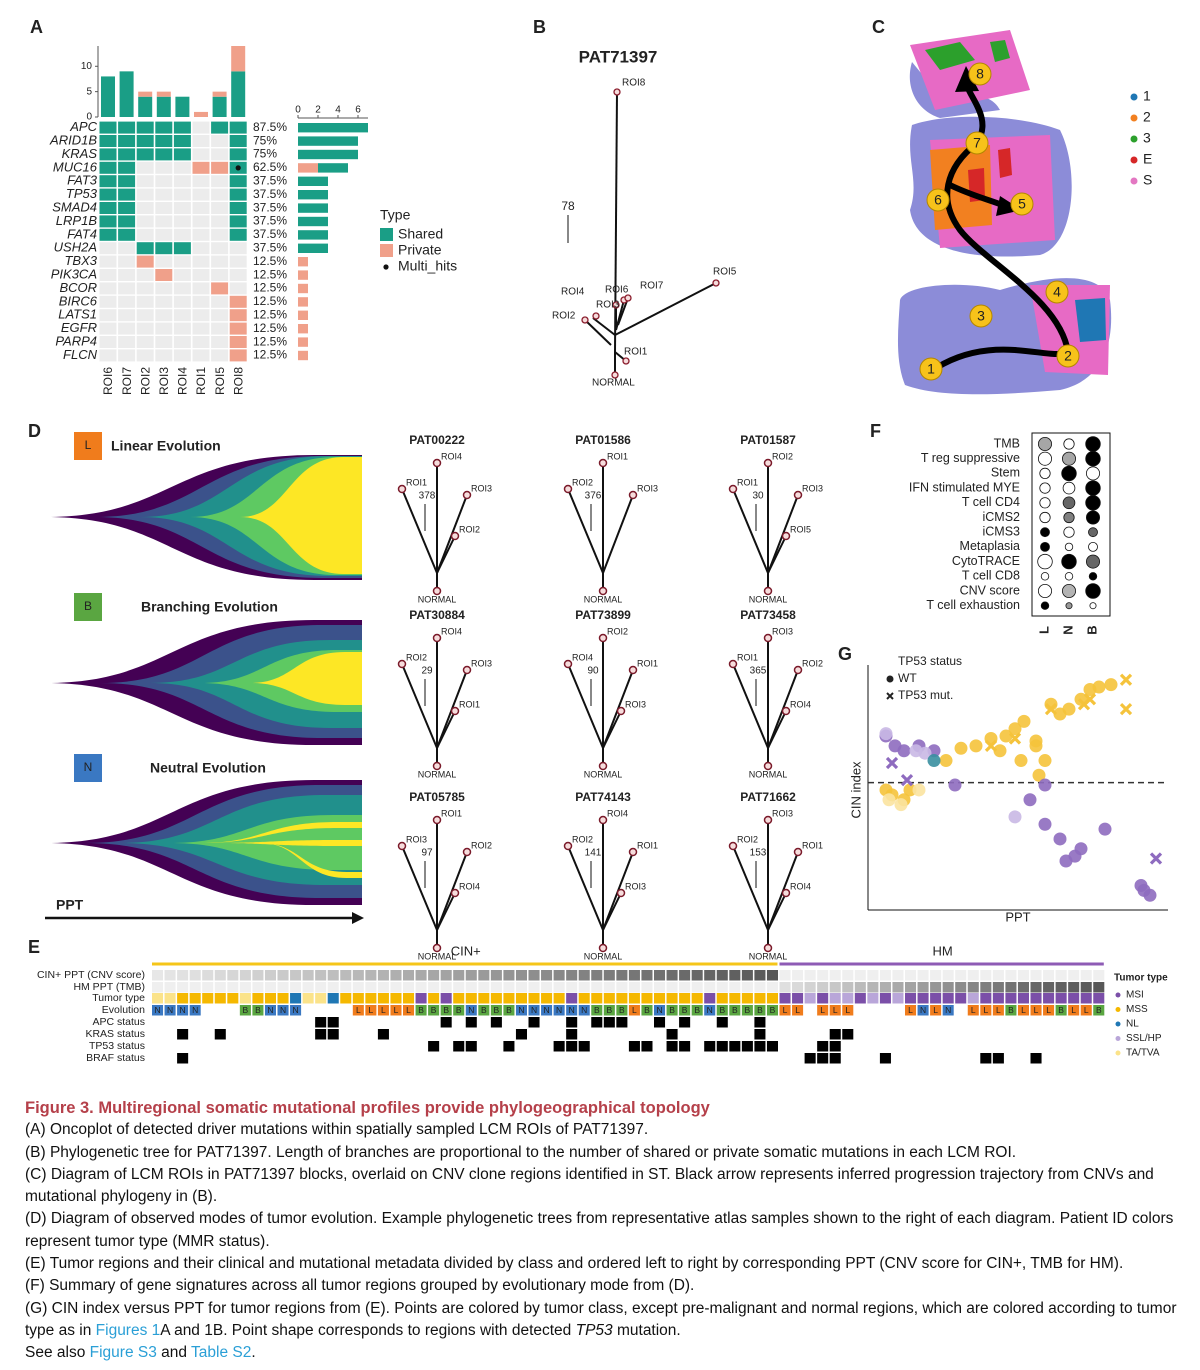 This screenshot has width=1200, height=1370. Describe the element at coordinates (647, 488) in the screenshot. I see `node-label: ROI3` at that location.